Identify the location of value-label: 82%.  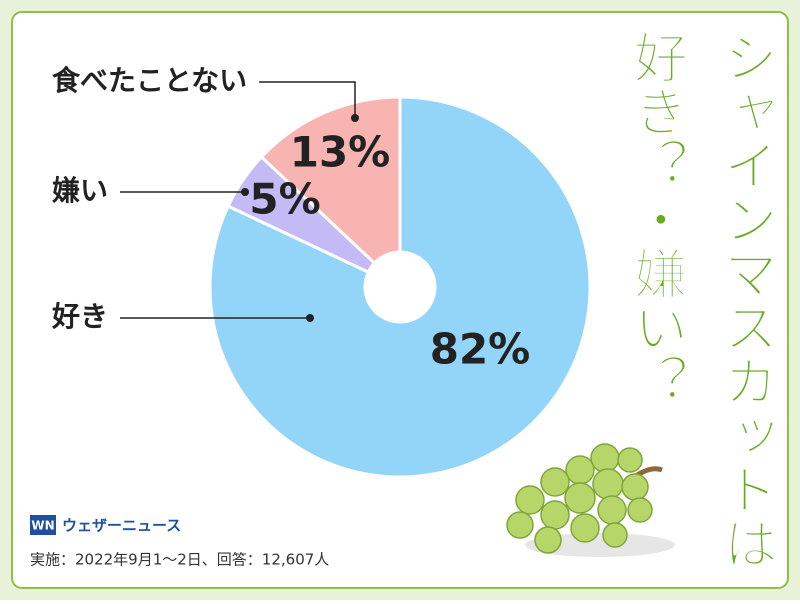
(480, 349).